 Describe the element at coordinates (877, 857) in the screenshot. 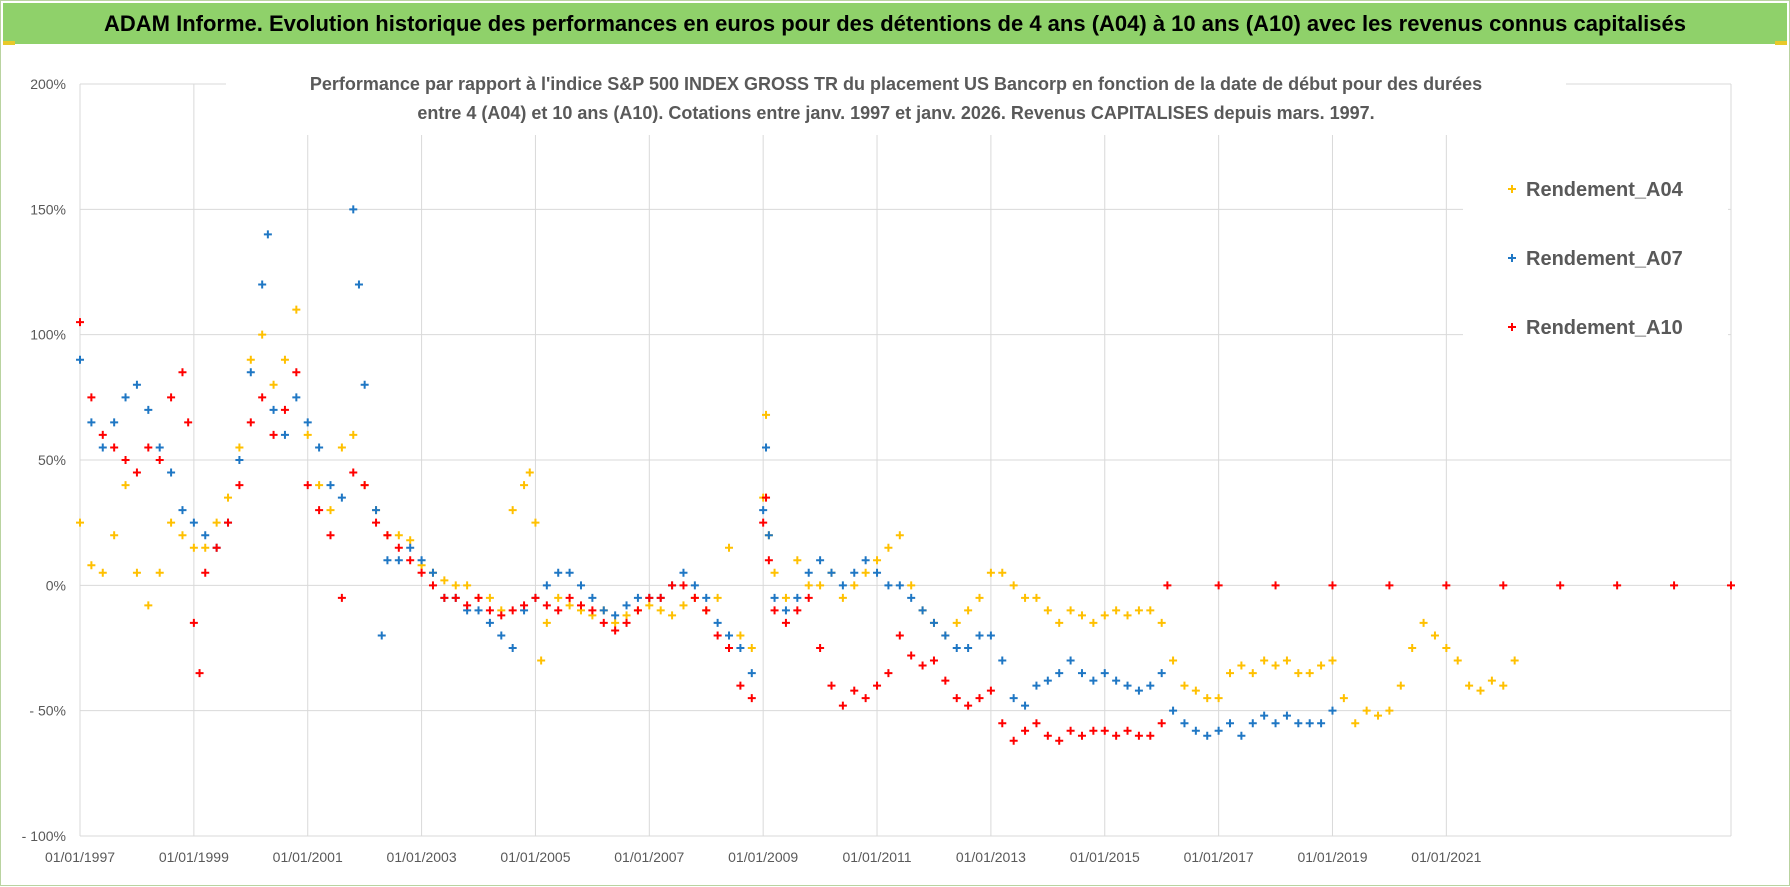

I see `x-tick-label: 01/01/2011` at that location.